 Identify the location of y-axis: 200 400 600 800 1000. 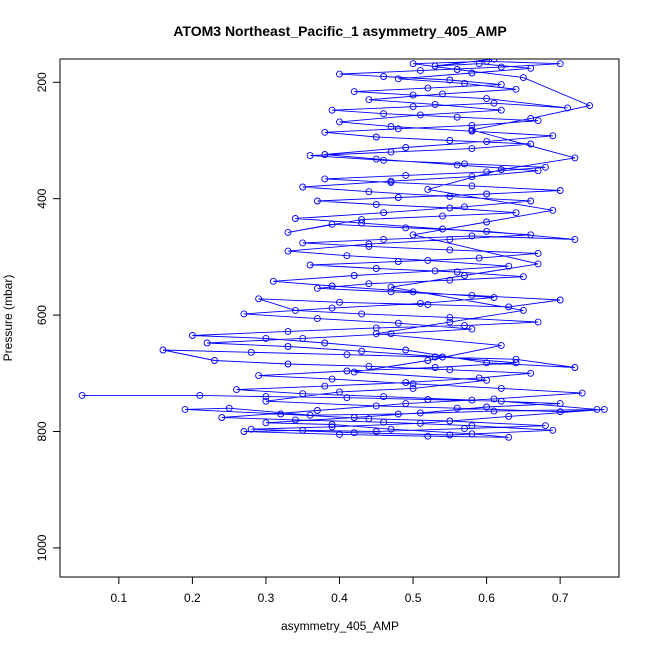
(47, 316).